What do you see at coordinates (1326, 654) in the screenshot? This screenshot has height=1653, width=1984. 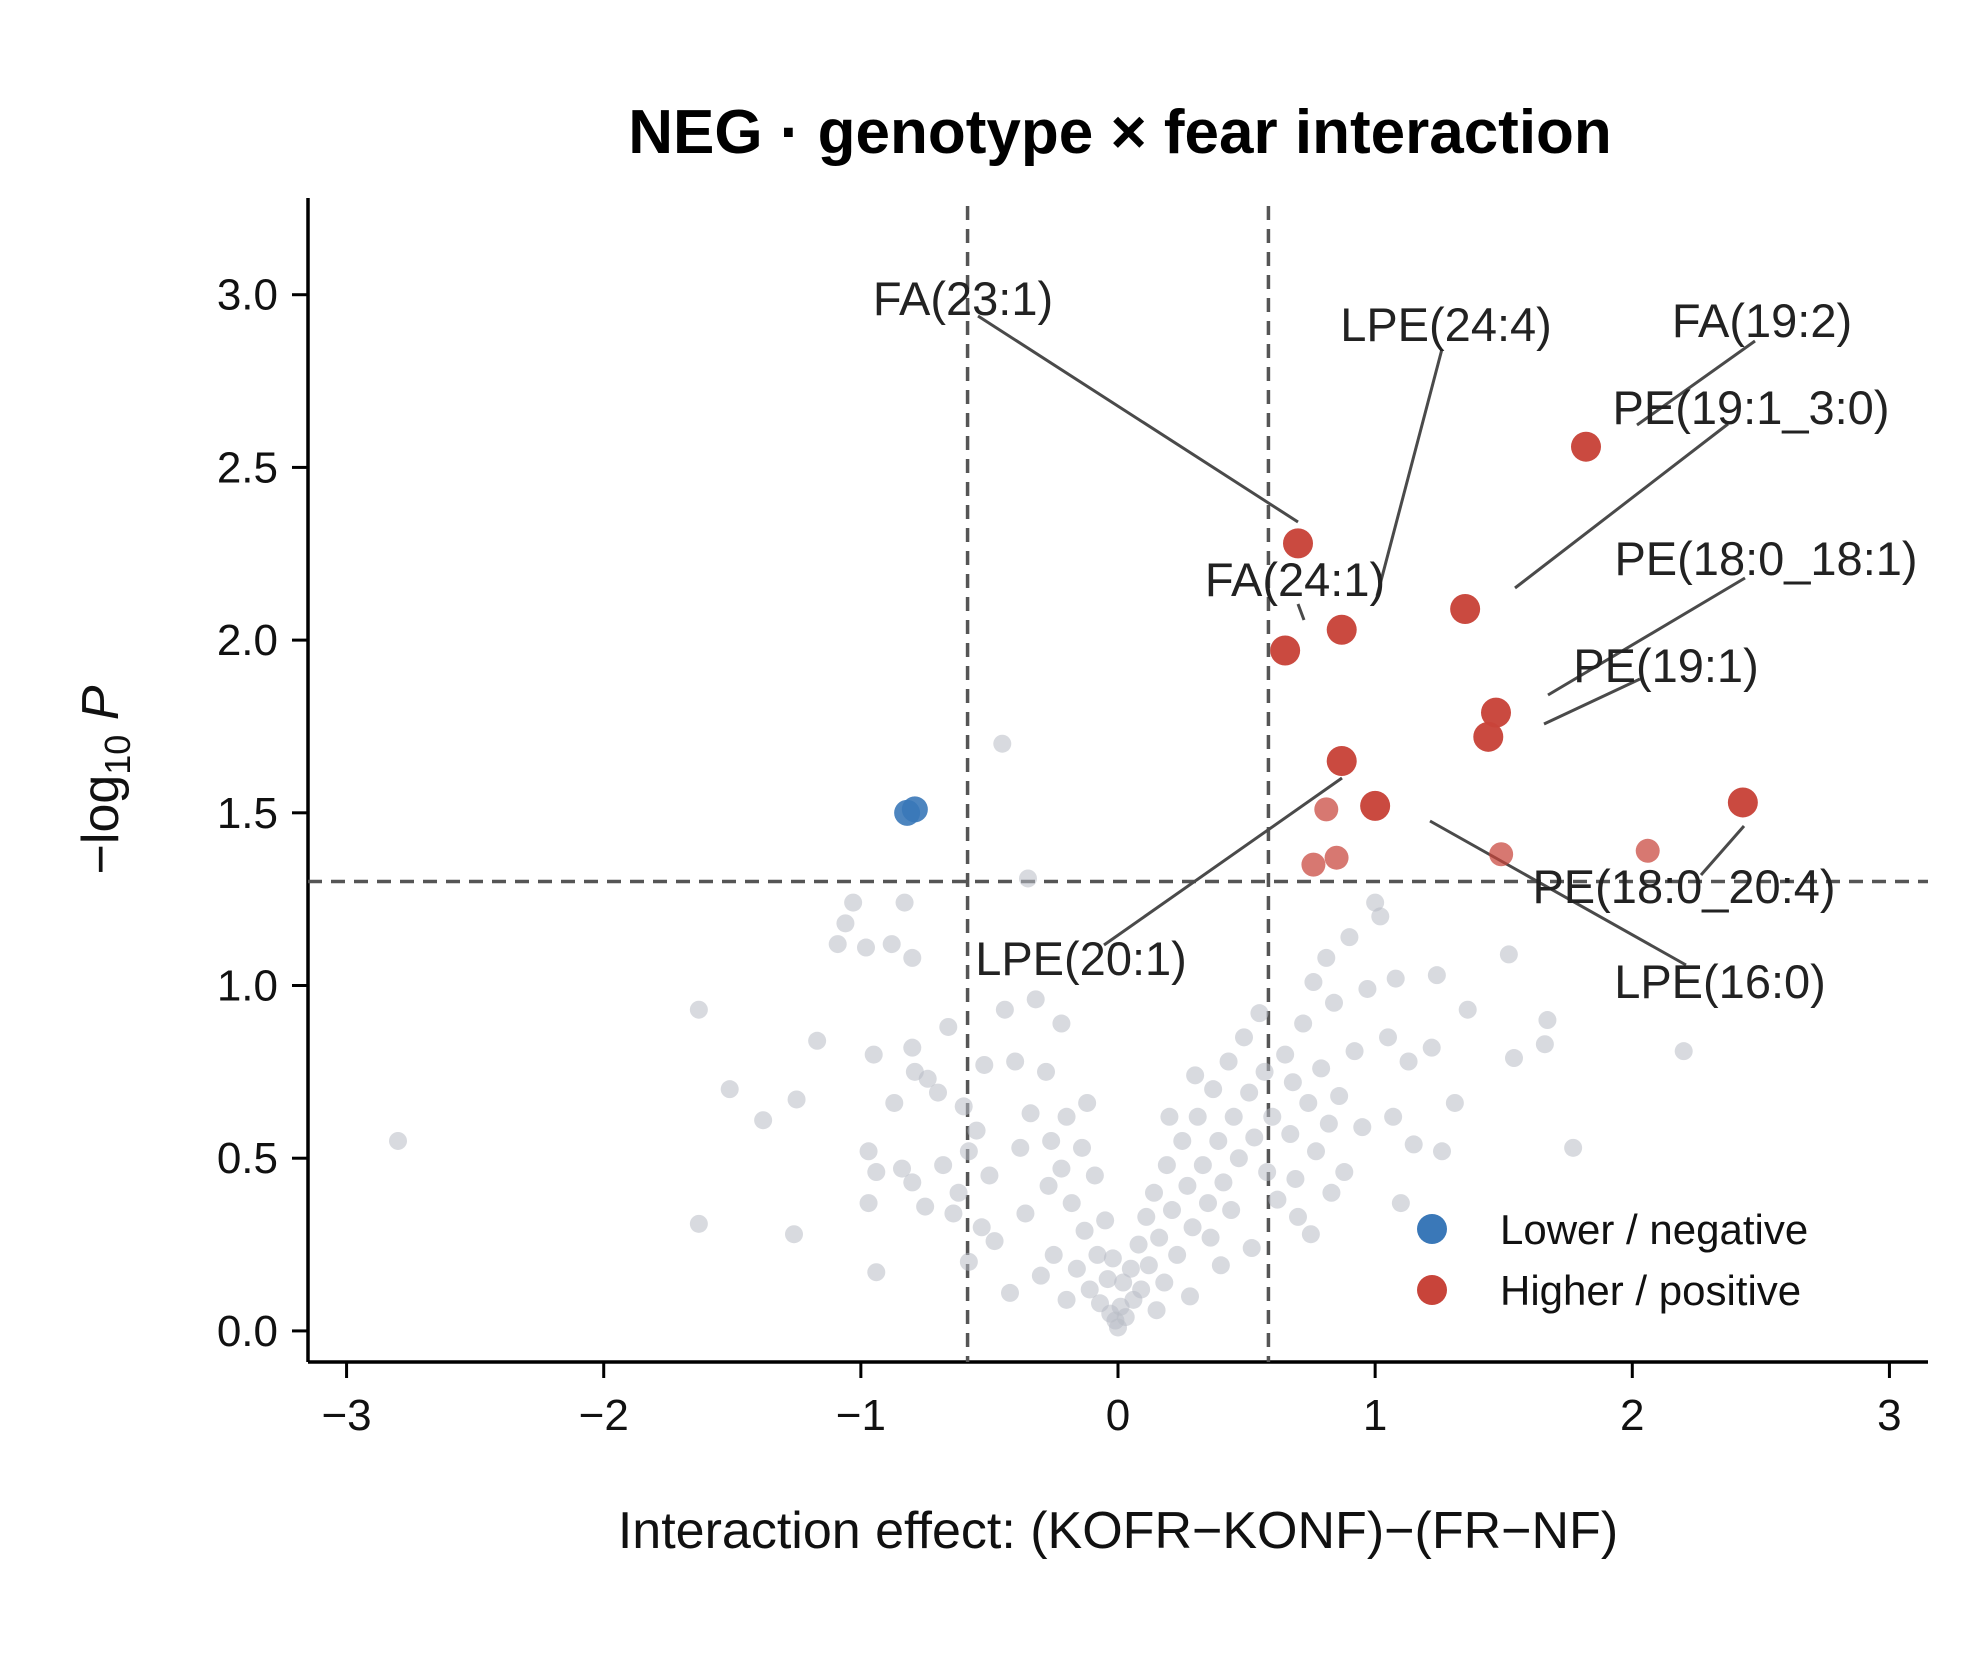 I see `significant-points` at bounding box center [1326, 654].